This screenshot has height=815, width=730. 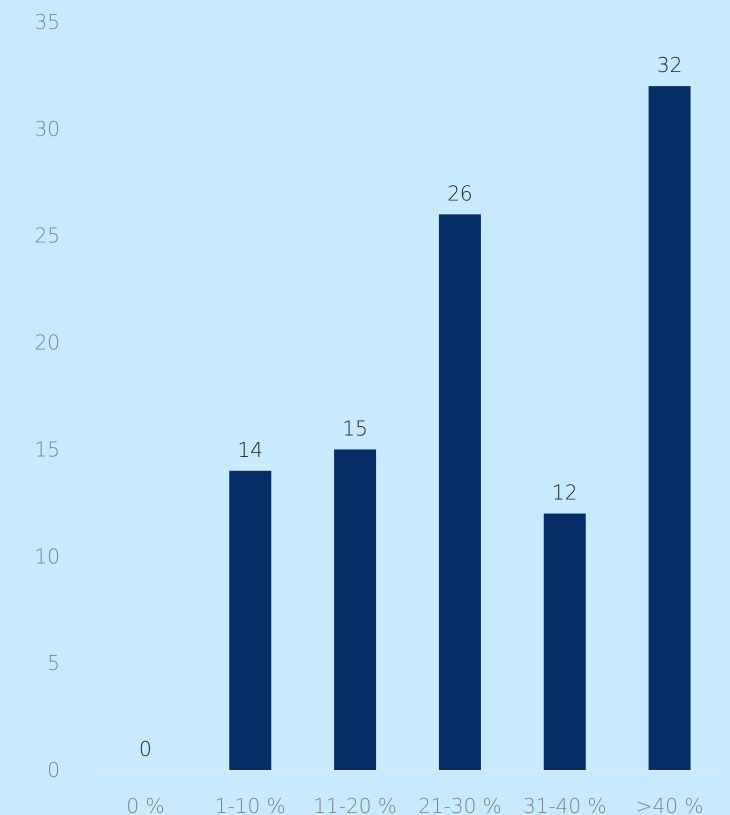 What do you see at coordinates (145, 804) in the screenshot?
I see `x-category-label: 0 %` at bounding box center [145, 804].